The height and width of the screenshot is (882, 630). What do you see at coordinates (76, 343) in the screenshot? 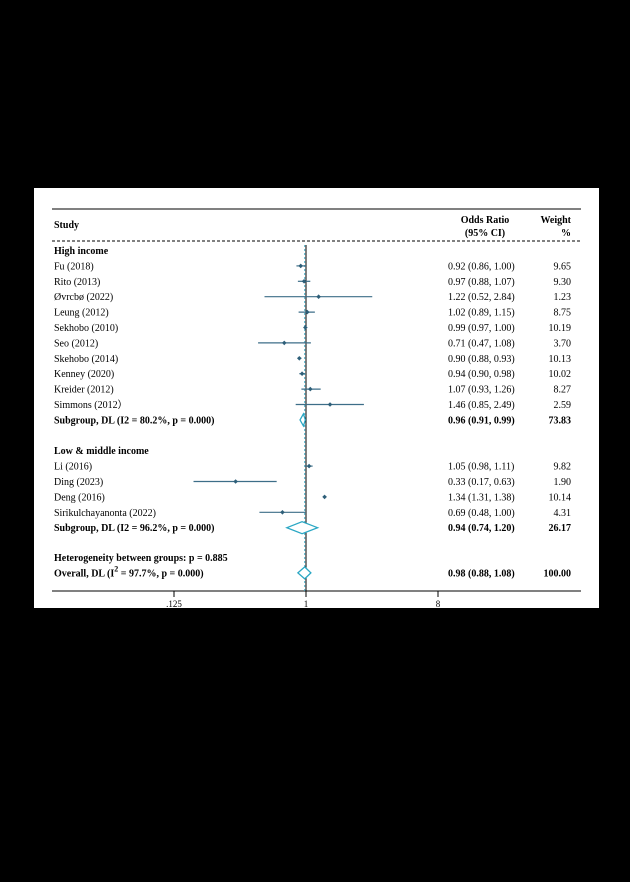
I see `study-label: Seo (2012)` at bounding box center [76, 343].